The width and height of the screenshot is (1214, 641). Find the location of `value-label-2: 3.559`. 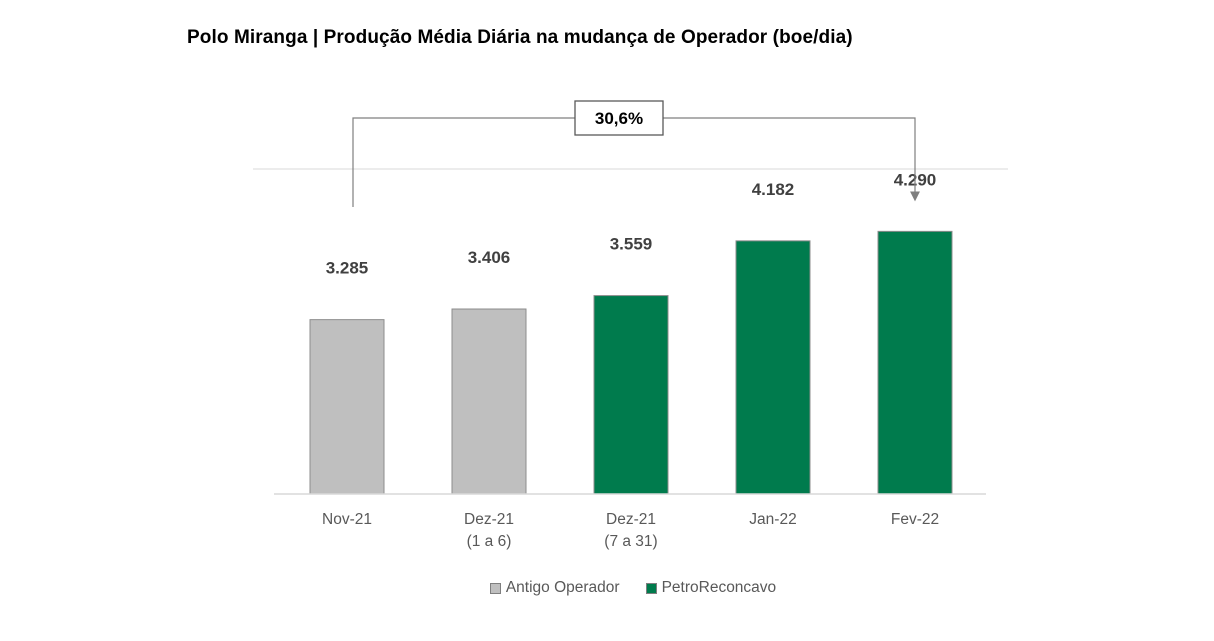

value-label-2: 3.559 is located at coordinates (631, 244).